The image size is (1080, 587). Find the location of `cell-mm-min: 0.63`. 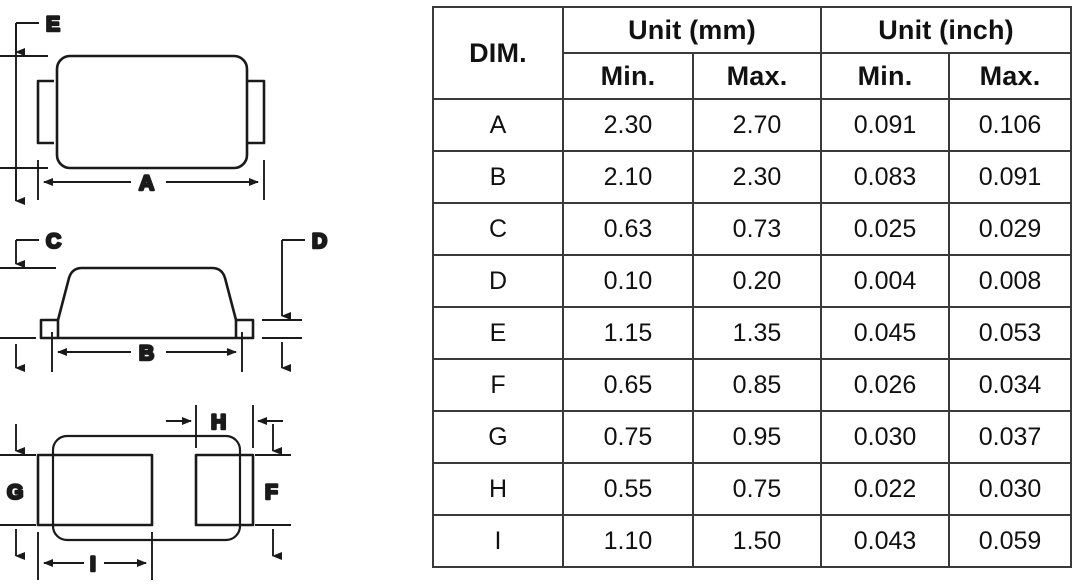

cell-mm-min: 0.63 is located at coordinates (628, 229).